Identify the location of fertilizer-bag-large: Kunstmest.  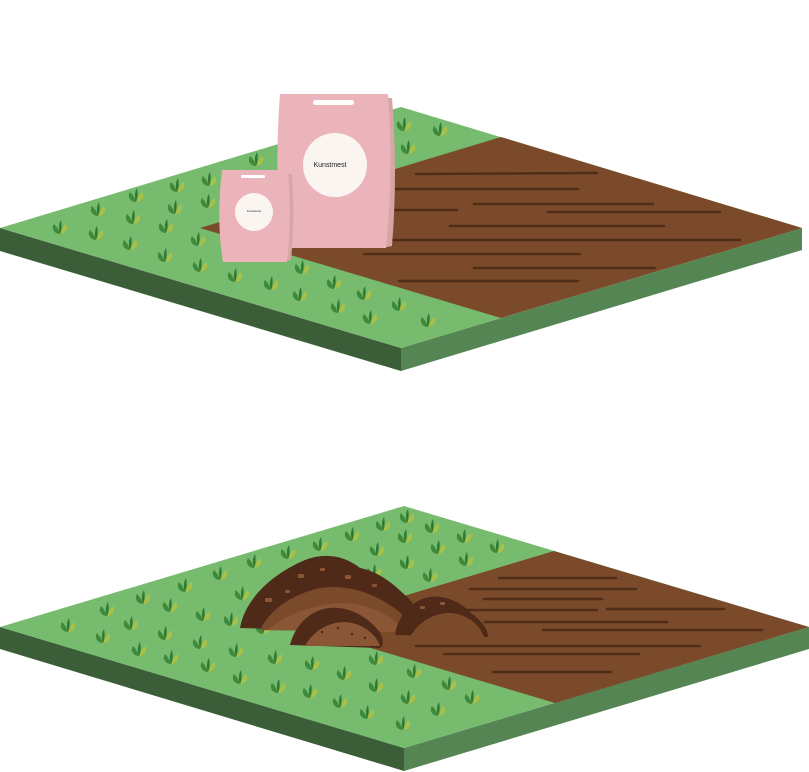
(336, 171).